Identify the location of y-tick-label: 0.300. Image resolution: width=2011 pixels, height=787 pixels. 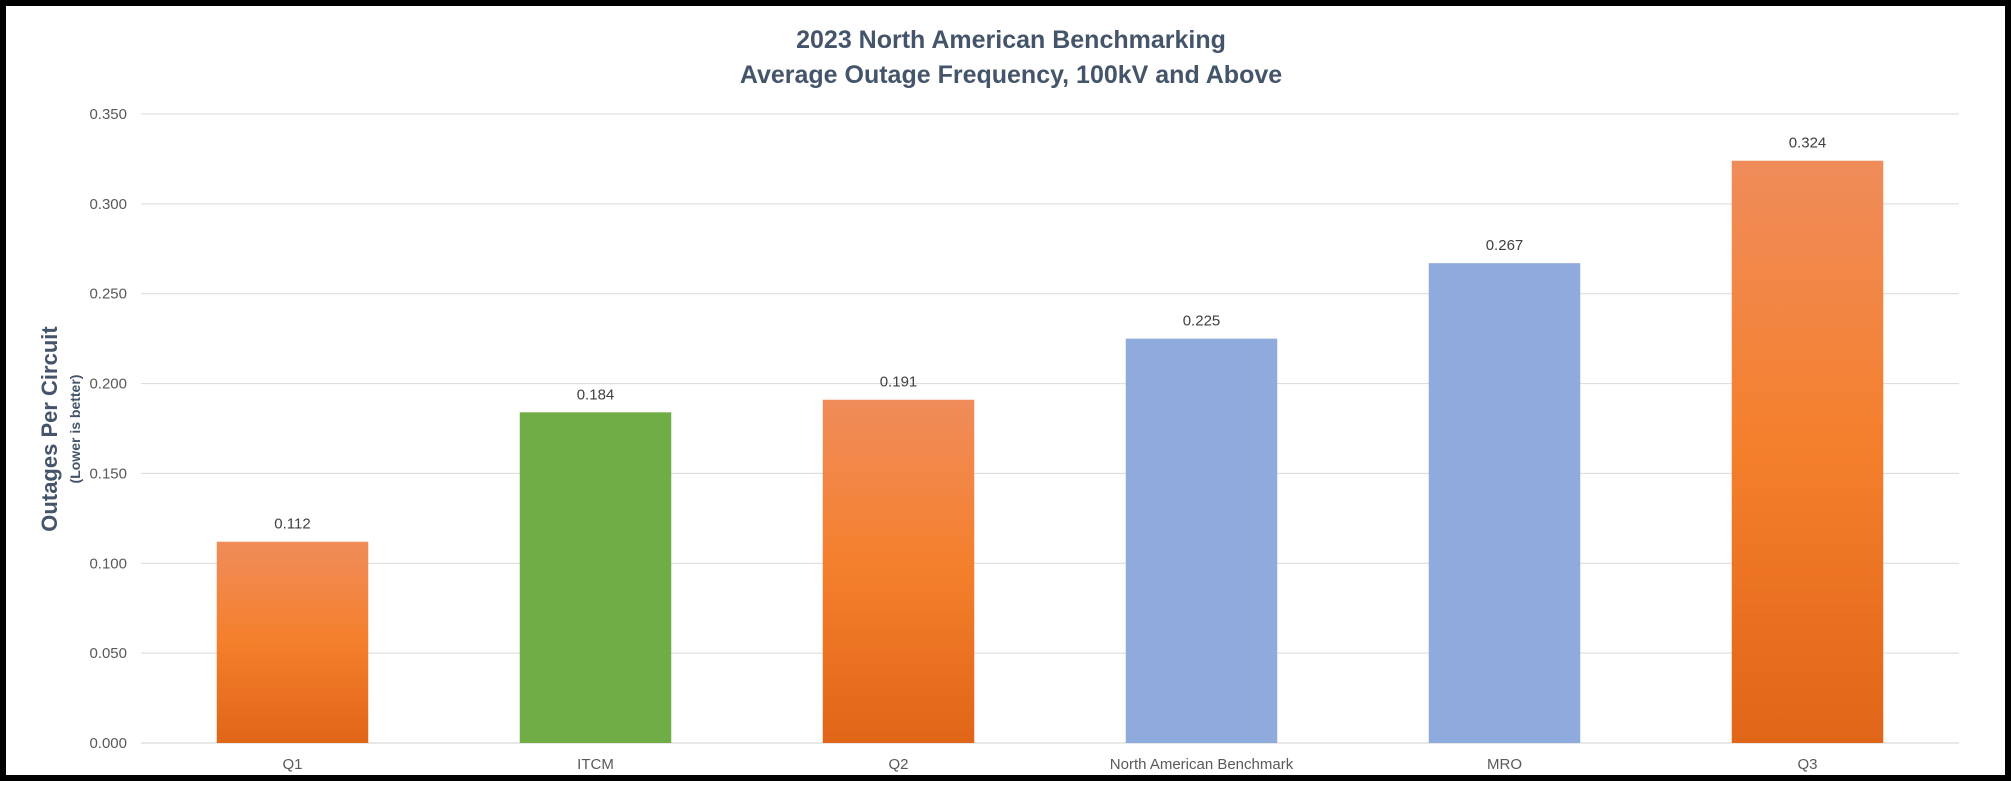
(108, 204).